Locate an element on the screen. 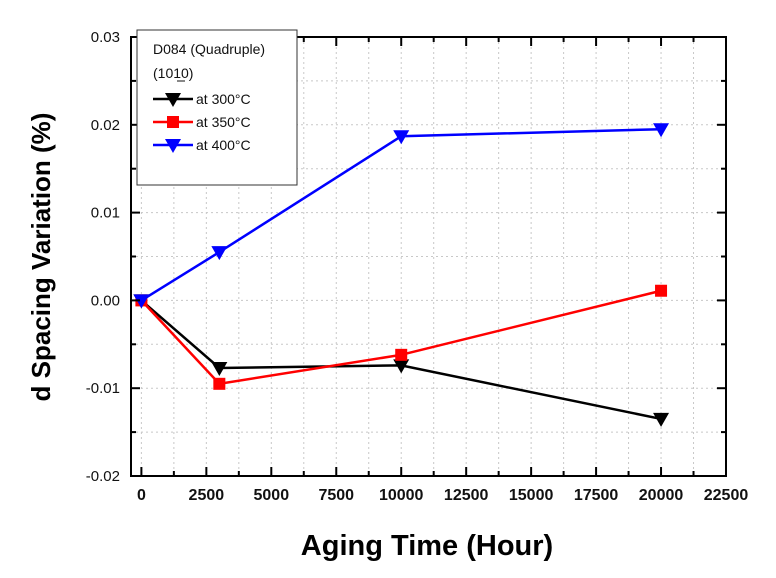 This screenshot has width=776, height=578. y-tick-label: 0.01 is located at coordinates (105, 213).